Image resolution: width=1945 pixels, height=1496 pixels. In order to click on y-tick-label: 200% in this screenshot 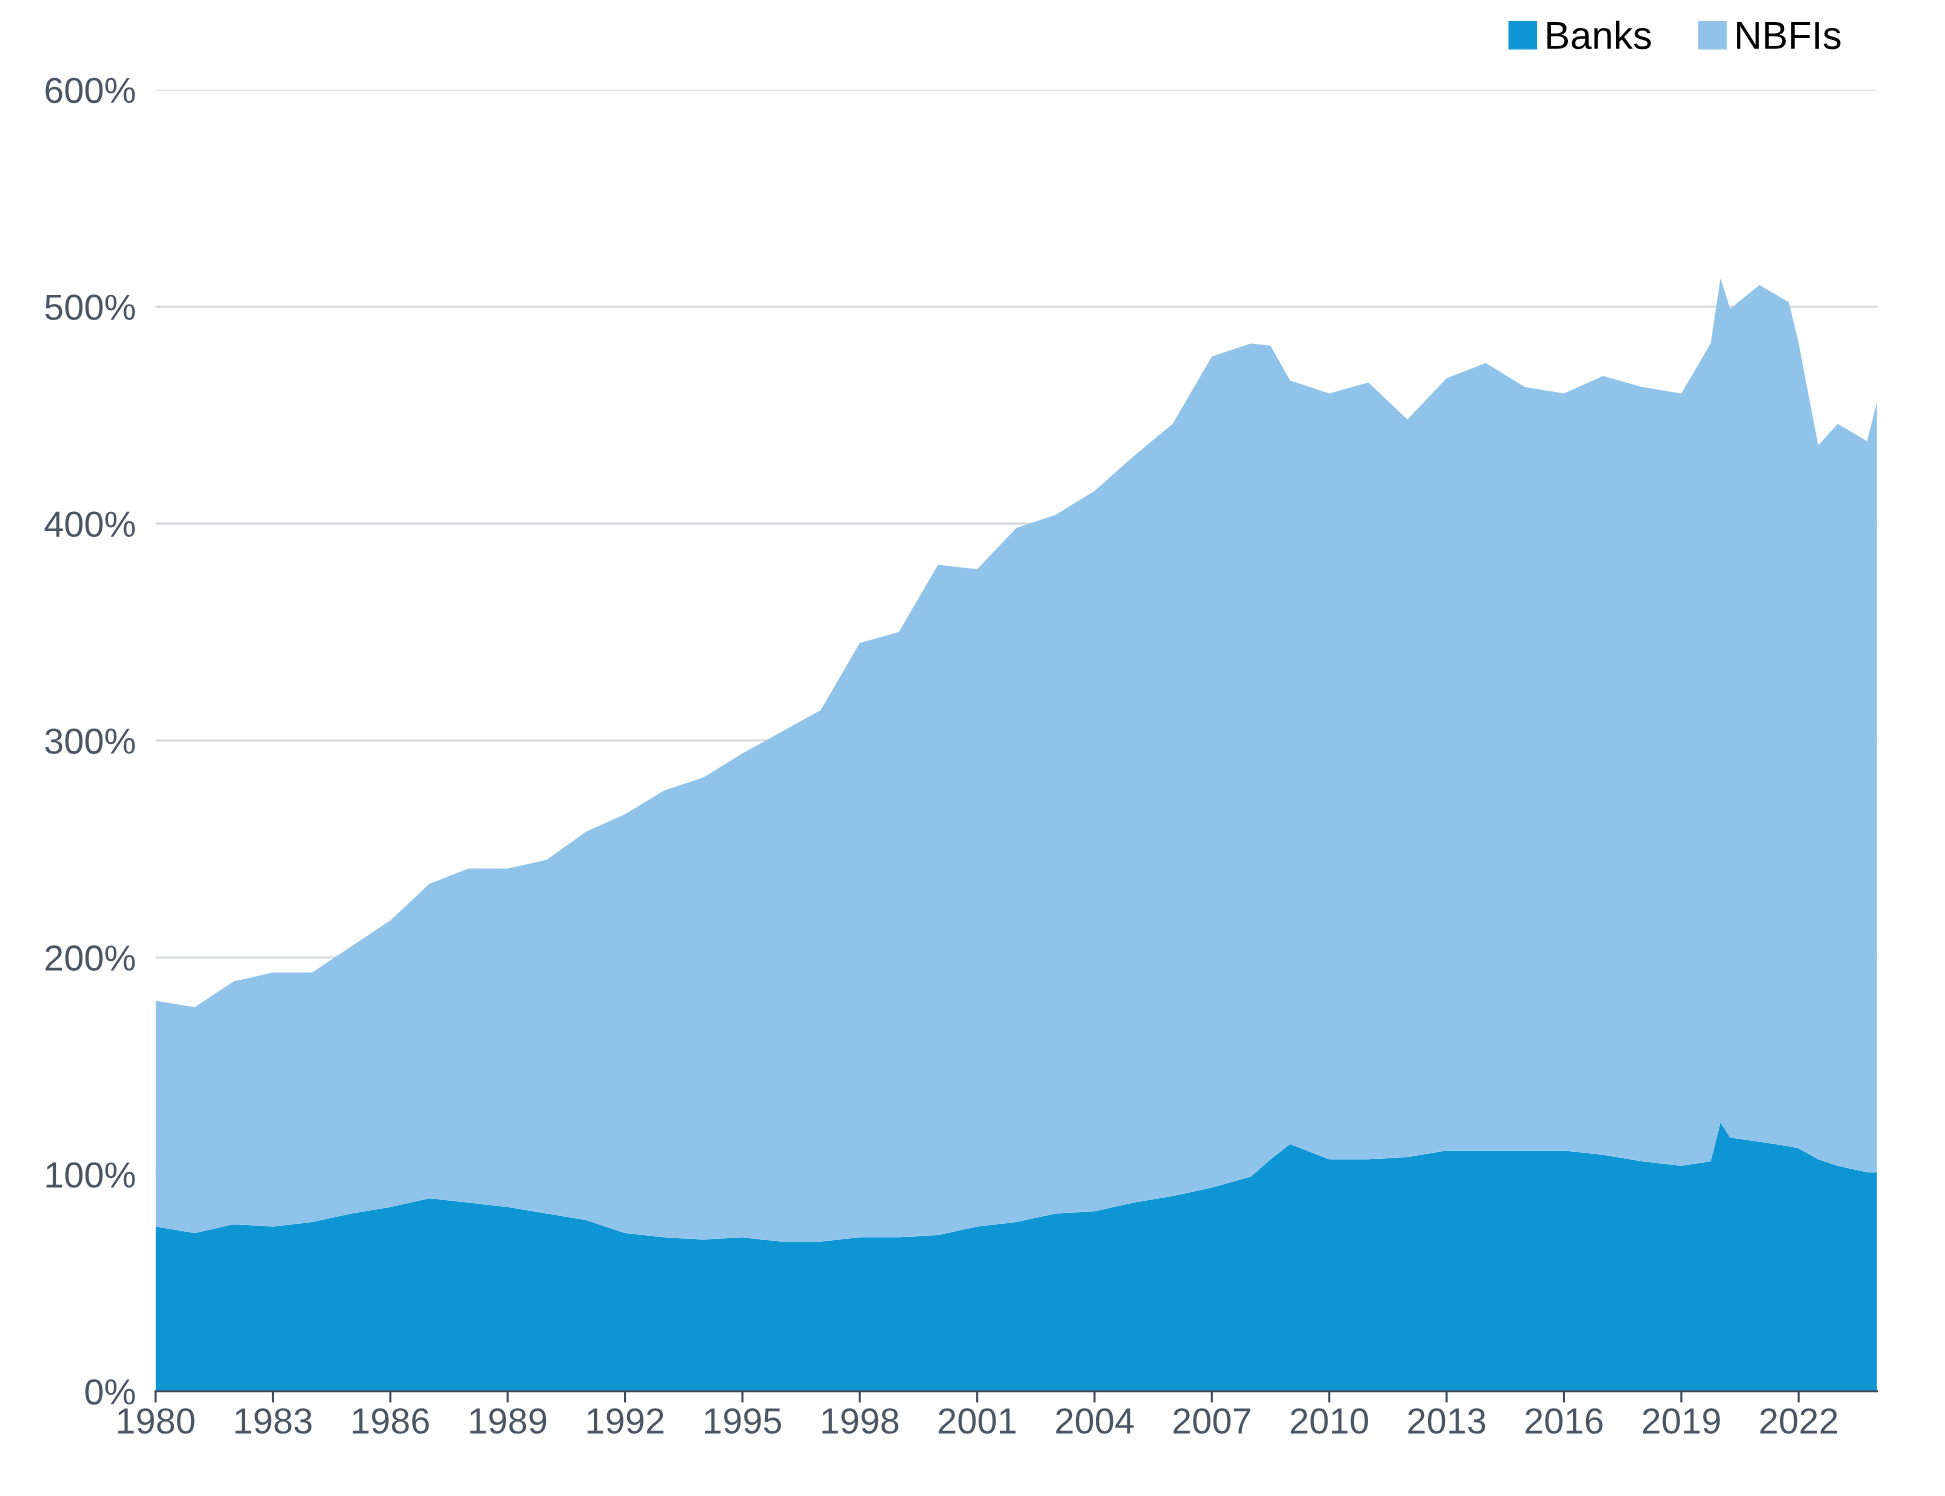, I will do `click(90, 958)`.